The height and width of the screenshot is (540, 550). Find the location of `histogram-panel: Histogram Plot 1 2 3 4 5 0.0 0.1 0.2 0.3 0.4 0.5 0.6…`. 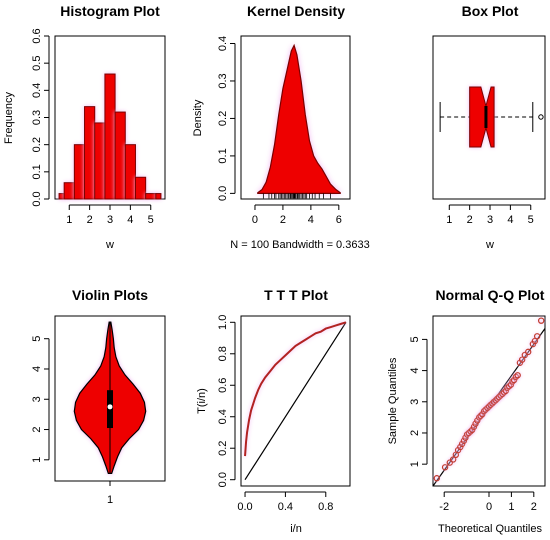

histogram-panel: Histogram Plot 1 2 3 4 5 0.0 0.1 0.2 0.3 0.4 0.5 0.6… is located at coordinates (84, 127).